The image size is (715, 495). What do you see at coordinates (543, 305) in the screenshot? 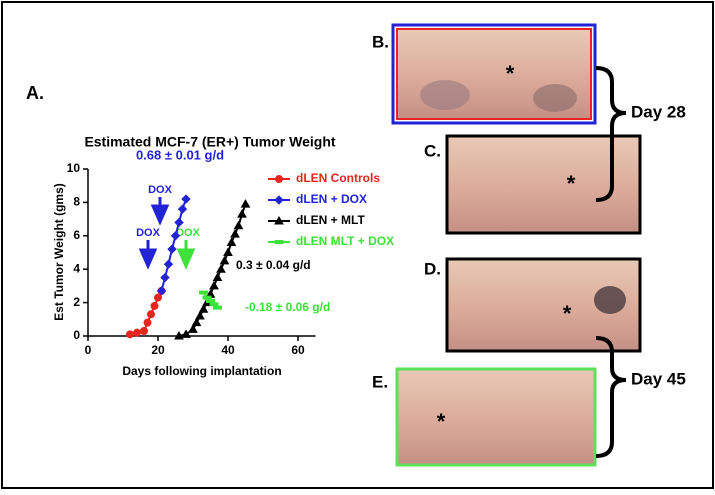
I see `photo-d` at bounding box center [543, 305].